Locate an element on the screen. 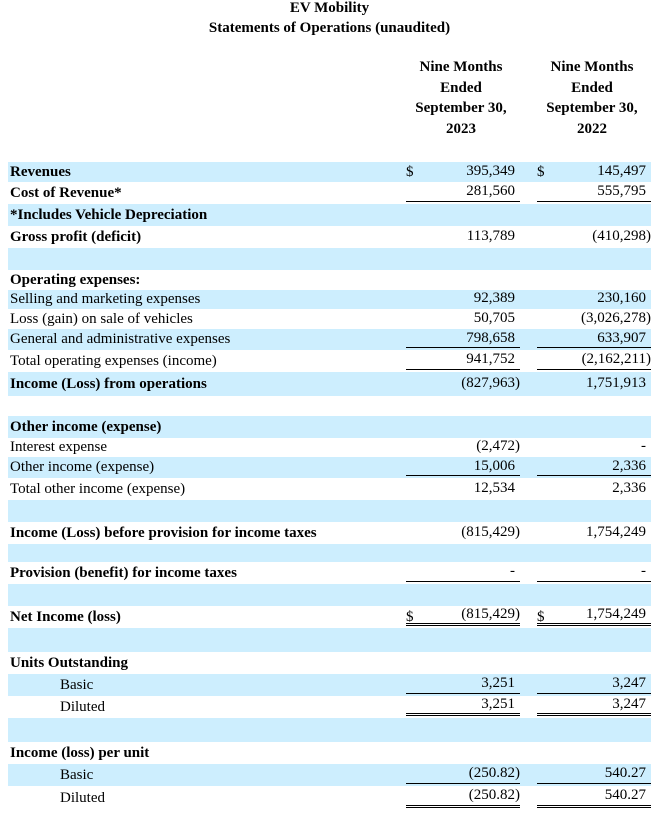 The width and height of the screenshot is (659, 821). value: (410,298) is located at coordinates (621, 235).